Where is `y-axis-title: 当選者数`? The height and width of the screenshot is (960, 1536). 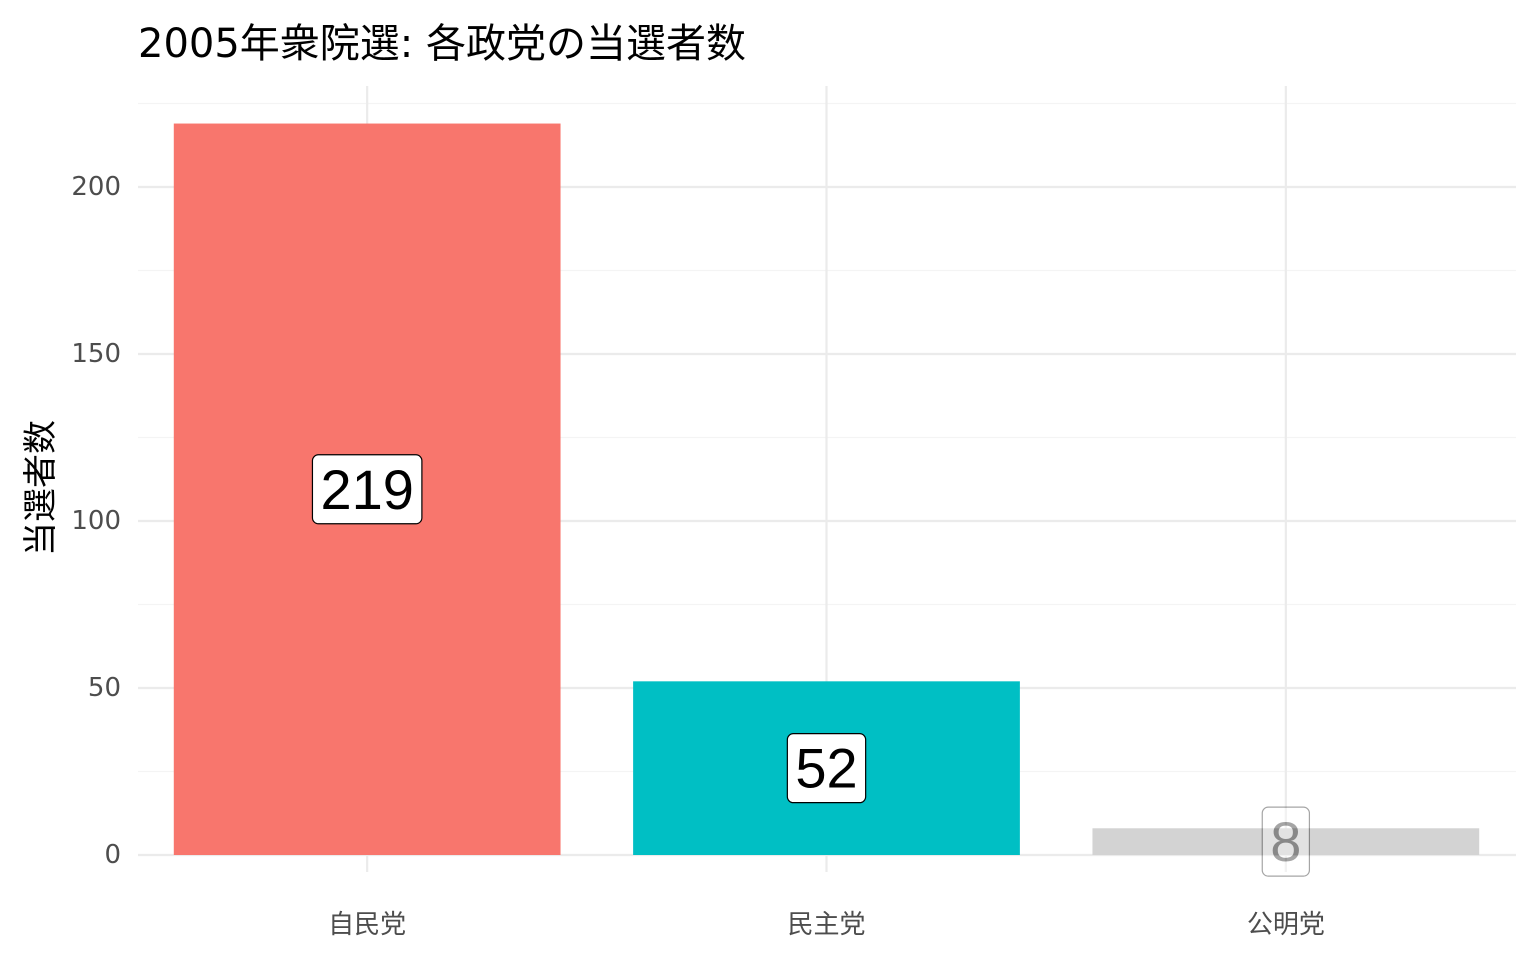 y-axis-title: 当選者数 is located at coordinates (41, 488).